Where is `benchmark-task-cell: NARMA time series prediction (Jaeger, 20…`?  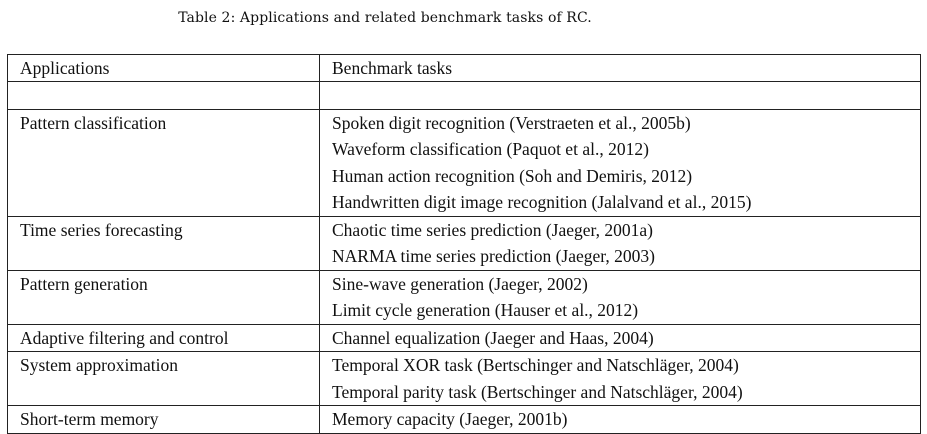 benchmark-task-cell: NARMA time series prediction (Jaeger, 20… is located at coordinates (620, 256).